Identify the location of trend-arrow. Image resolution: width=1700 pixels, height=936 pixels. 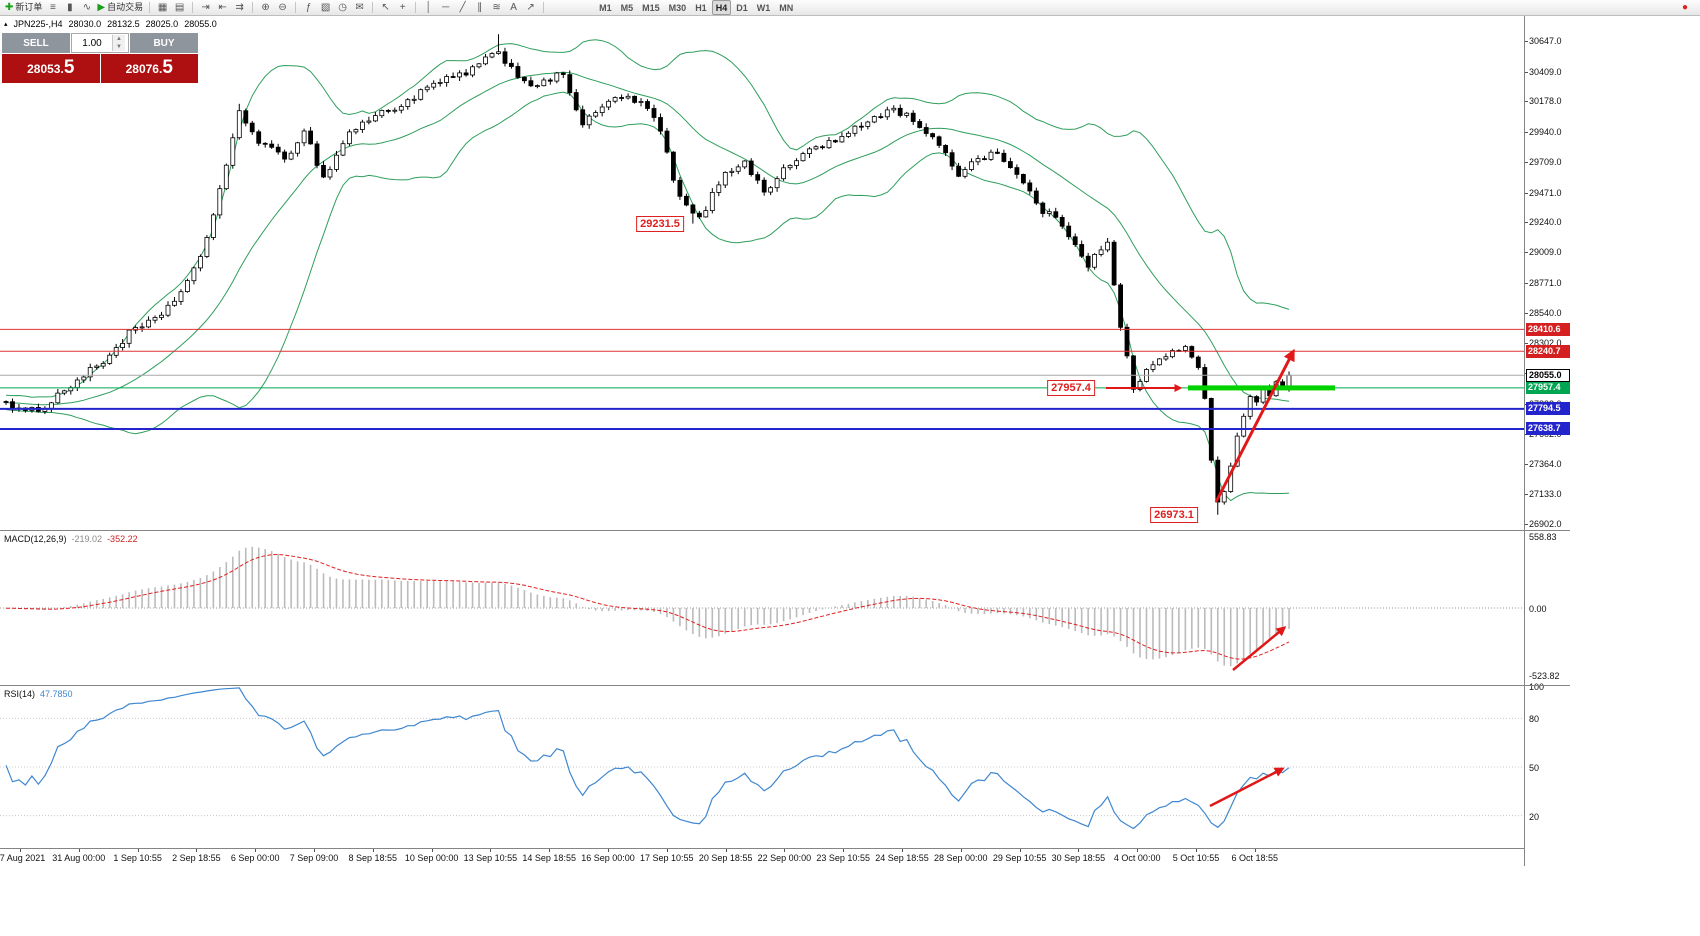
(1259, 648).